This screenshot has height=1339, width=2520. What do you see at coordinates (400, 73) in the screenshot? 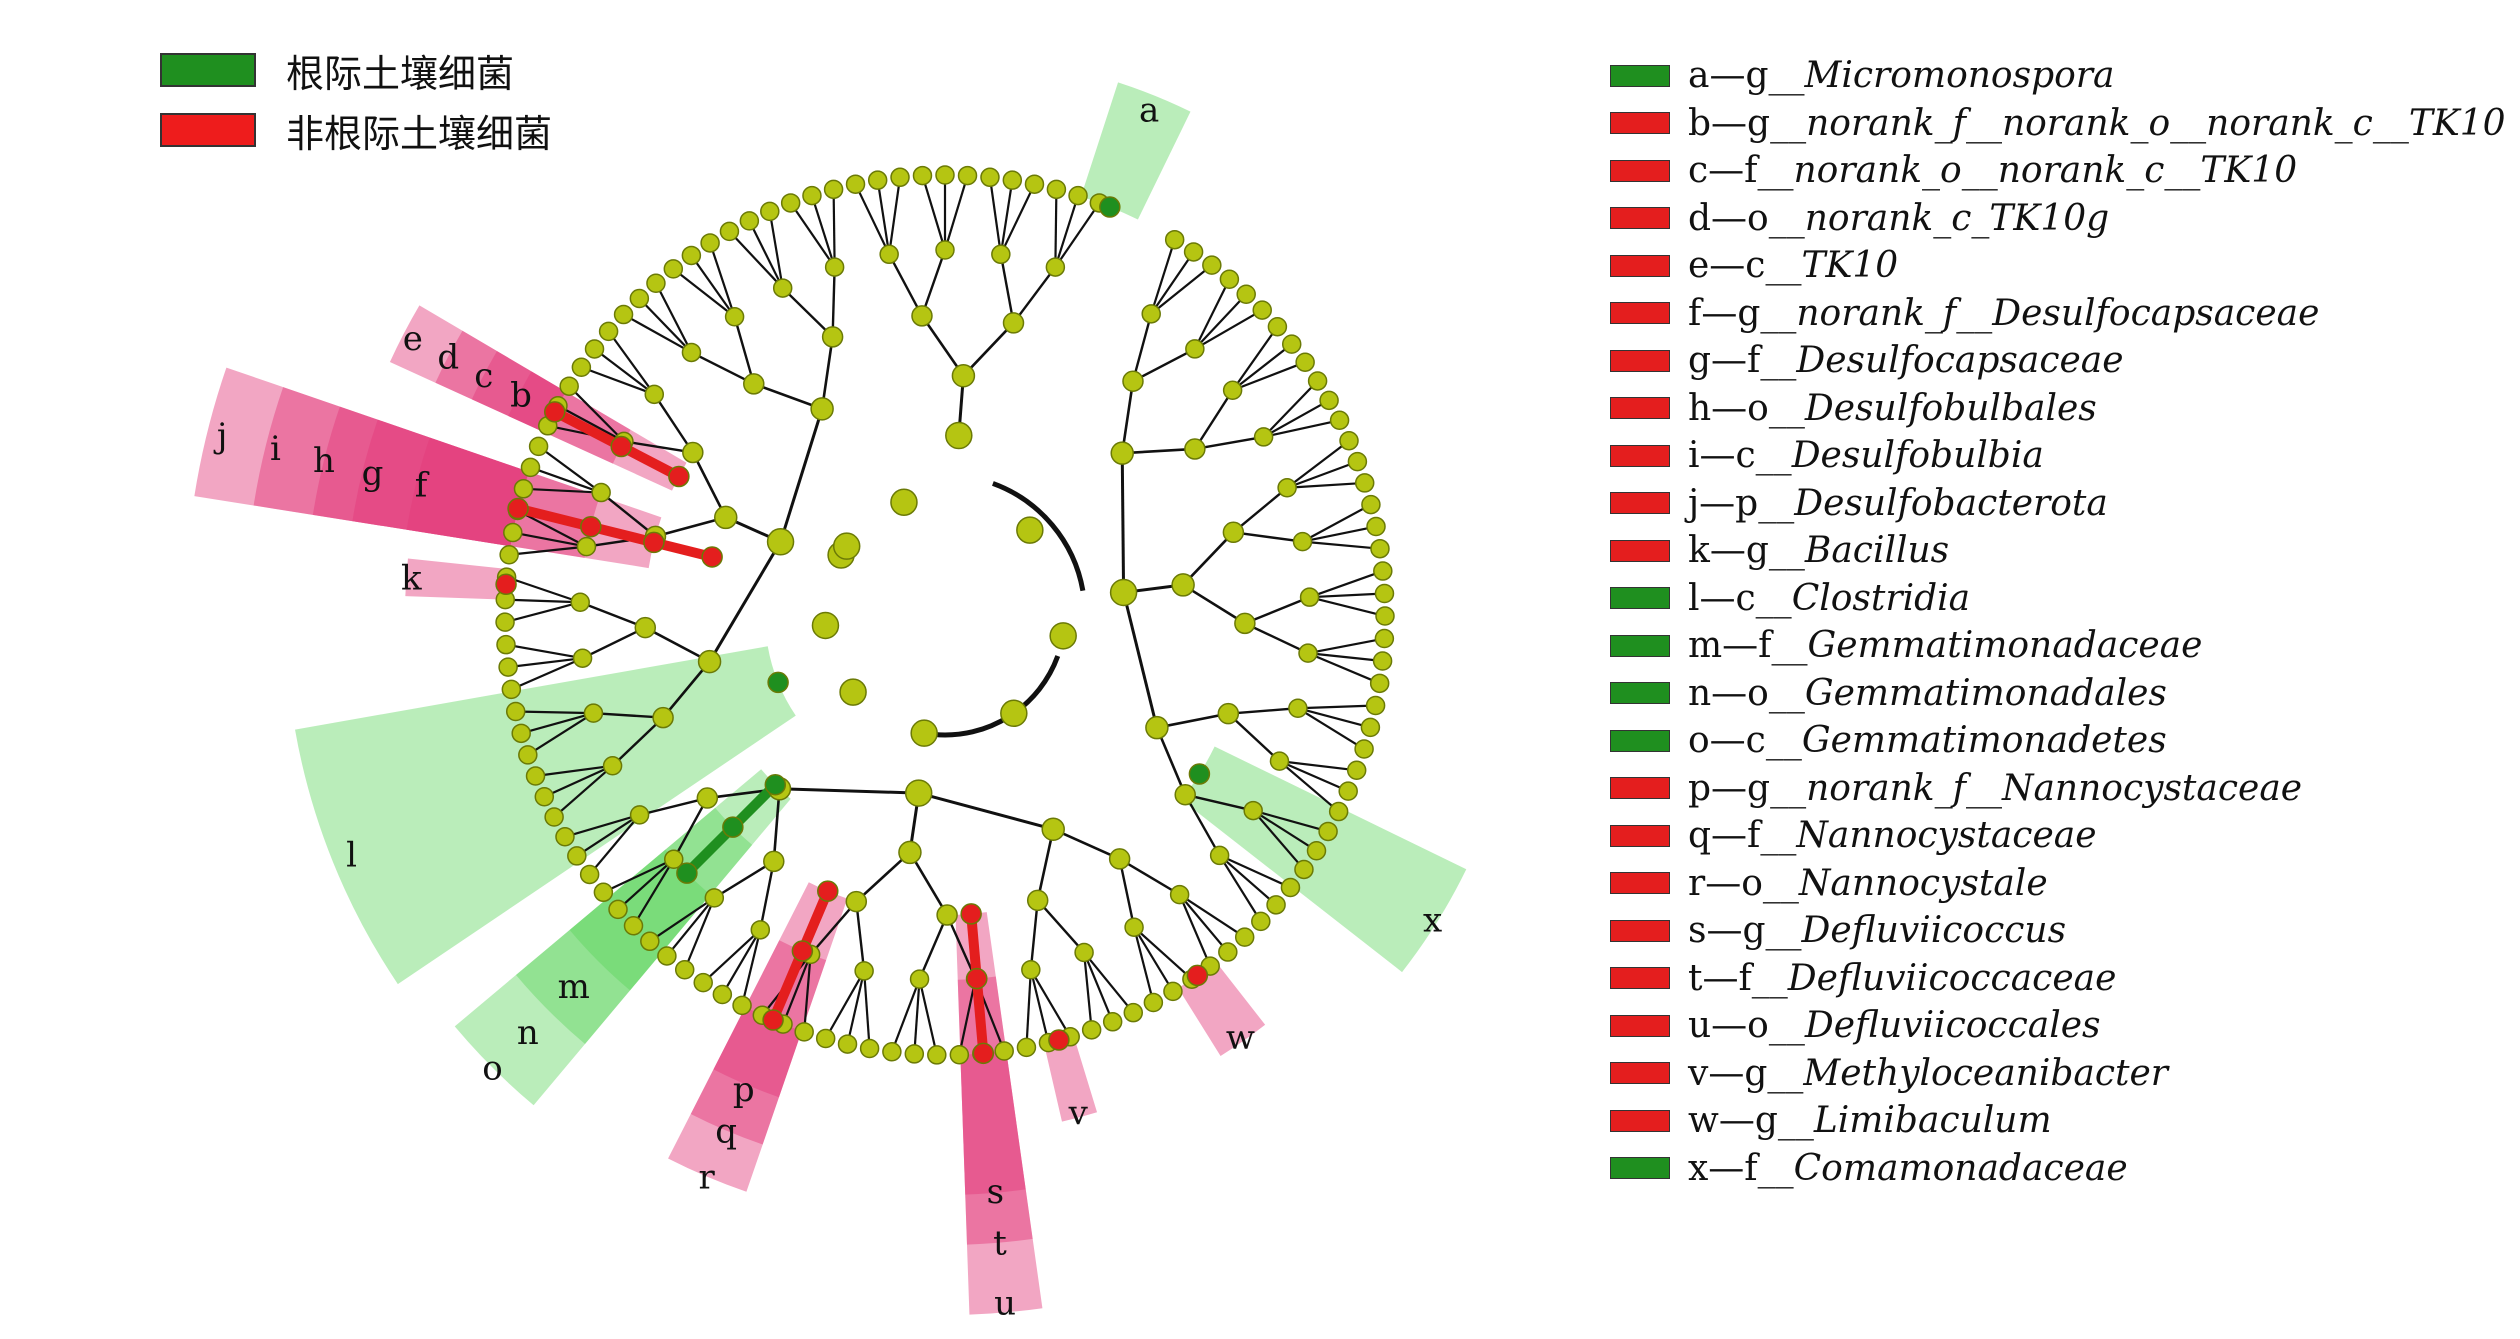
I see `group-label: 根际土壤细菌` at bounding box center [400, 73].